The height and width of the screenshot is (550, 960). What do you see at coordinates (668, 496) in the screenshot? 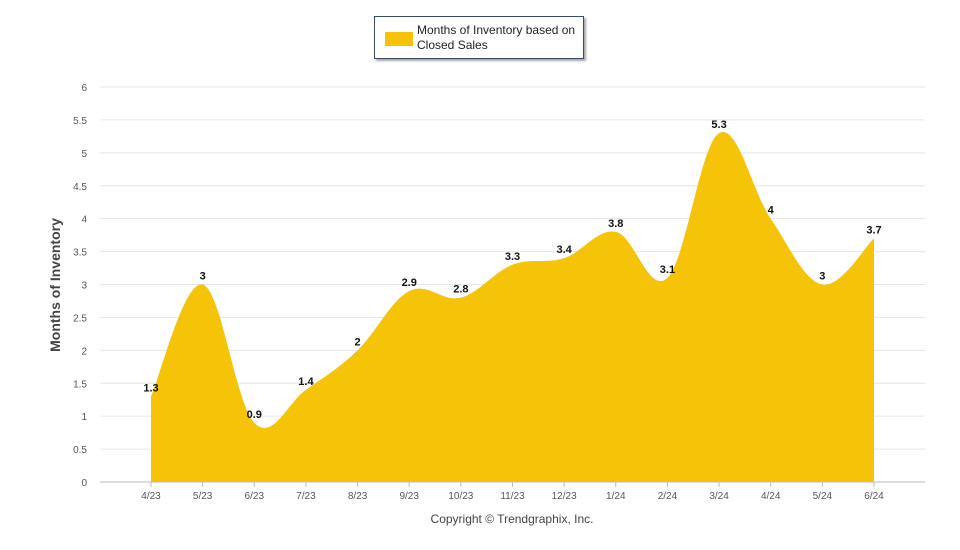
I see `x-tick-label: 2/24` at bounding box center [668, 496].